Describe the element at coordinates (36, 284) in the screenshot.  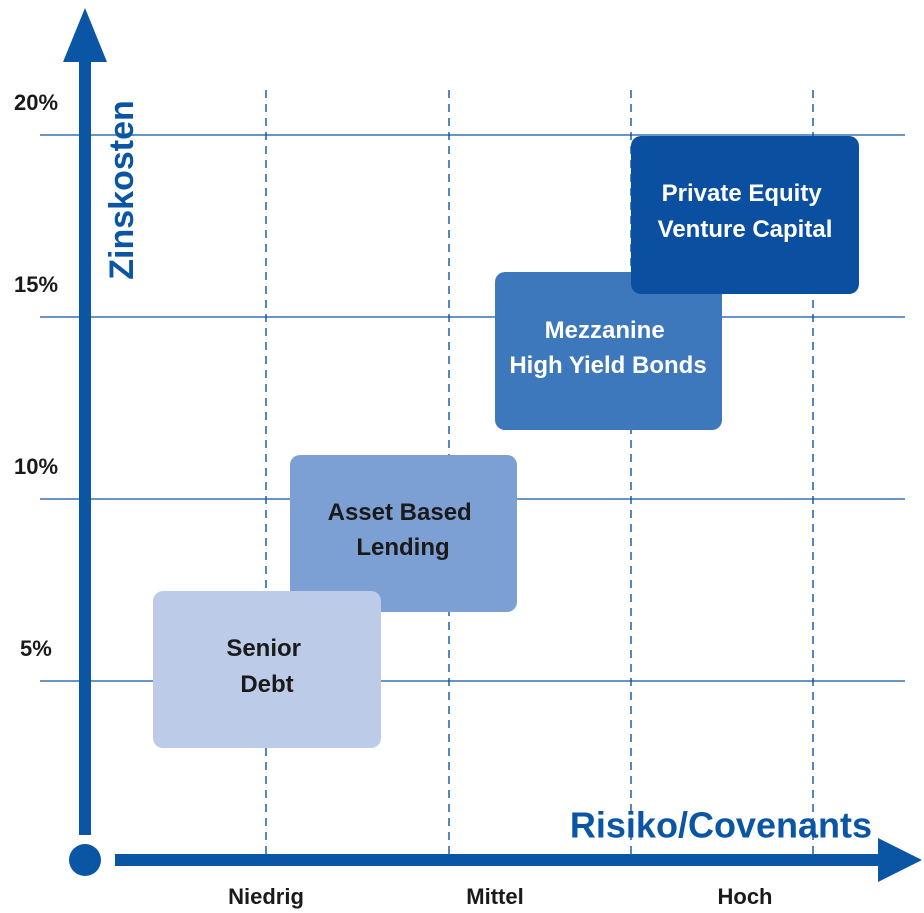
I see `y-tick-label: 15%` at that location.